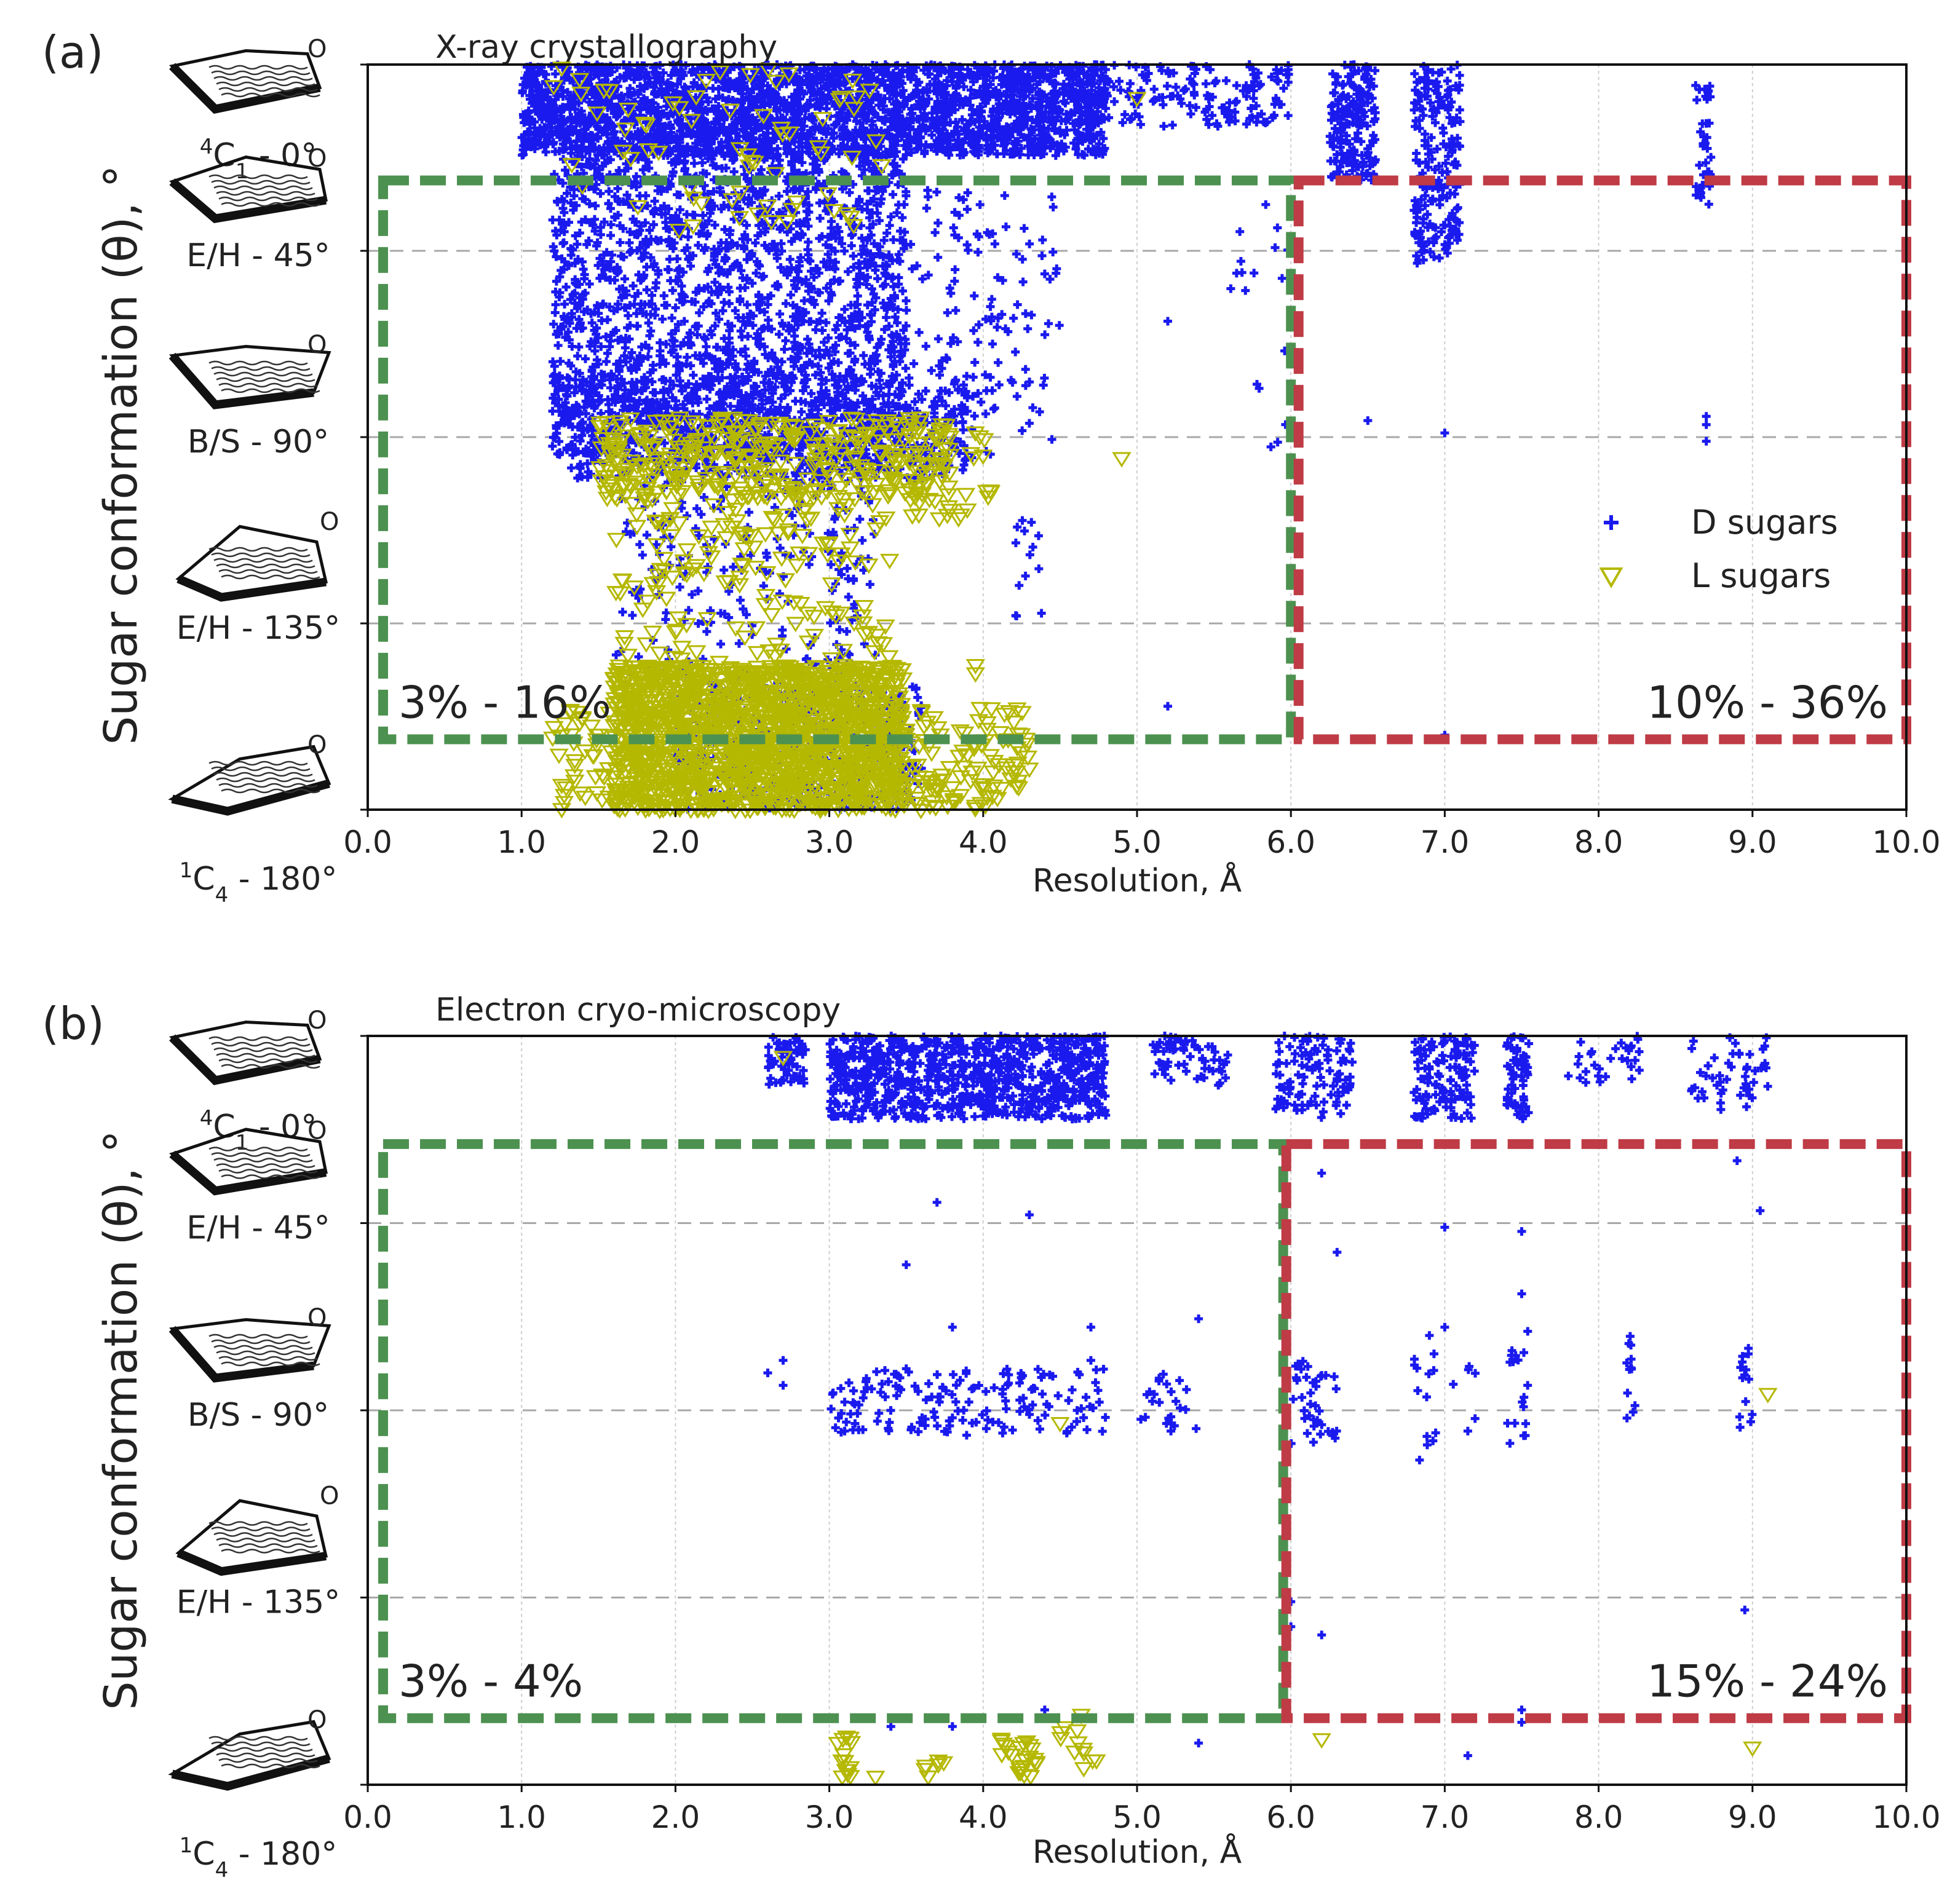 Image resolution: width=1958 pixels, height=1904 pixels. What do you see at coordinates (73, 1023) in the screenshot?
I see `panel-label: (b)` at bounding box center [73, 1023].